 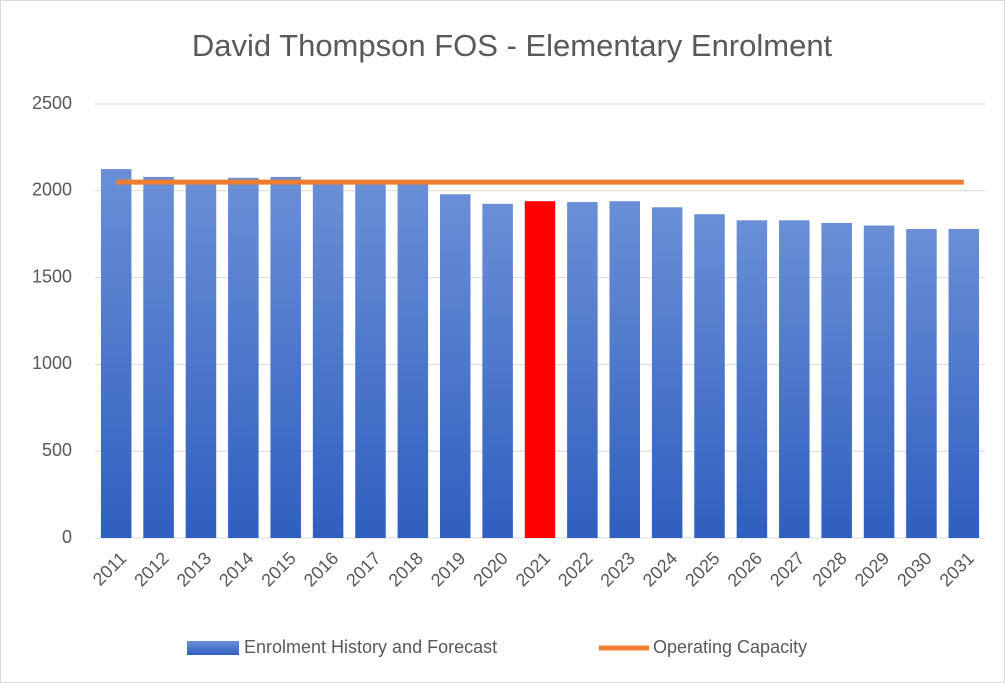 I want to click on y-tick-label: 1500, so click(x=52, y=276).